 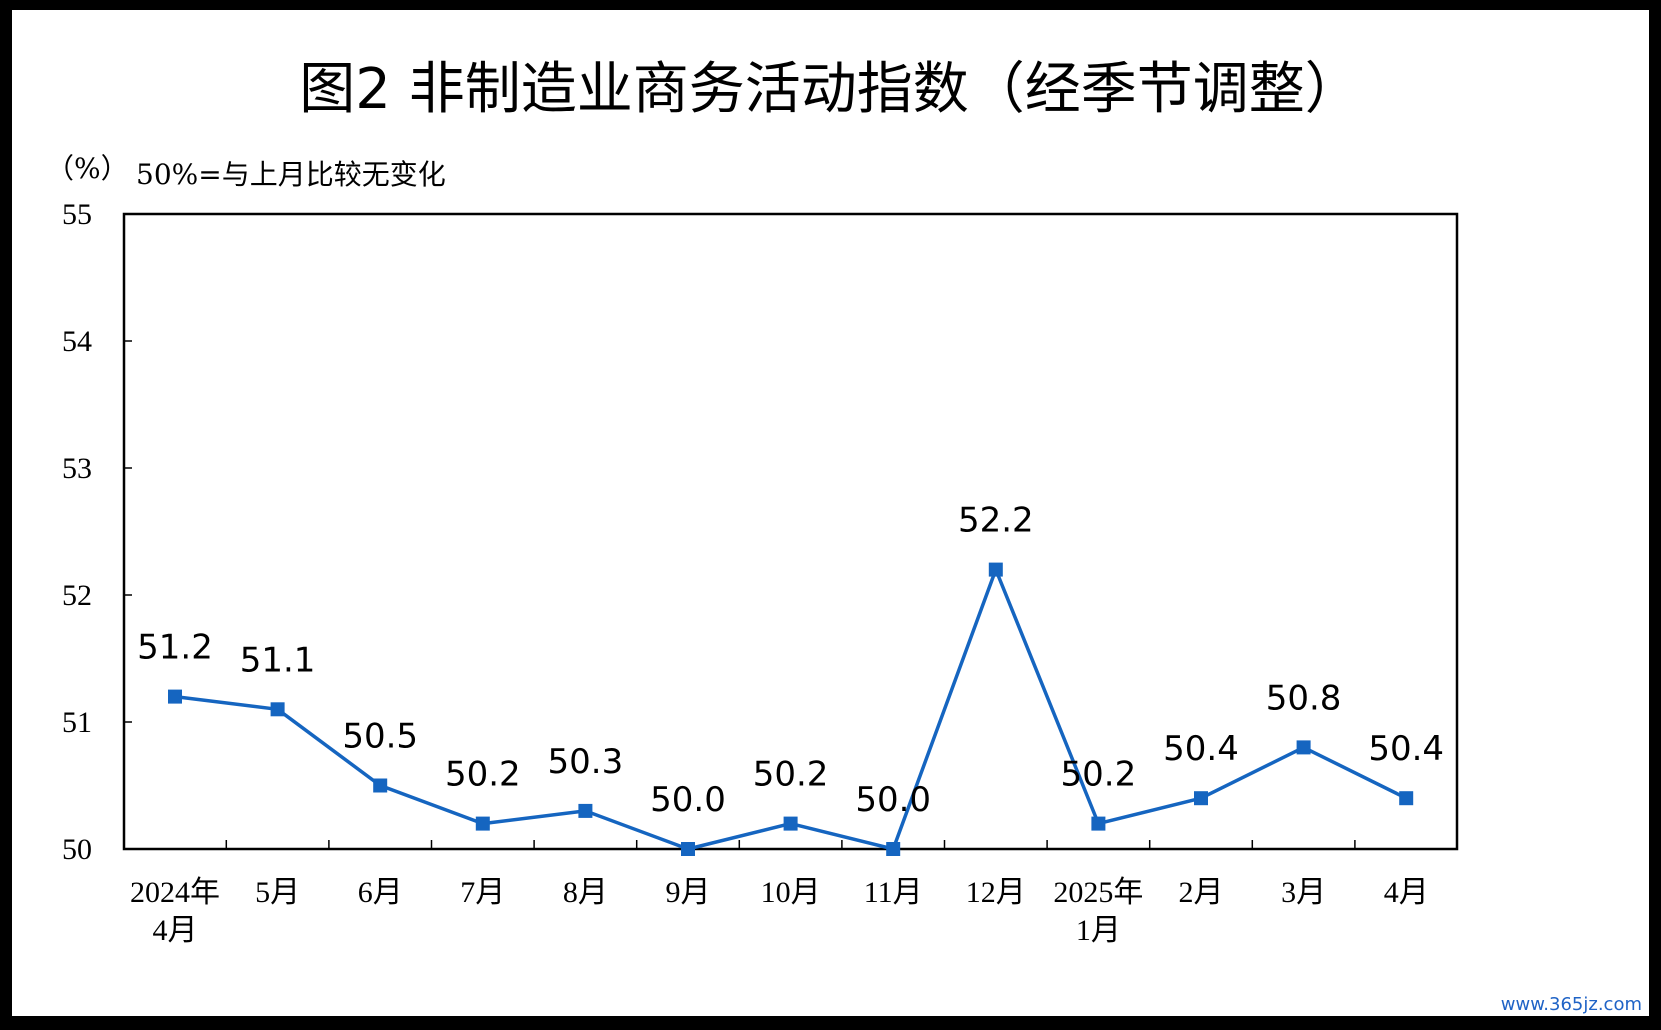 I want to click on data-label: 50.5, so click(x=380, y=737).